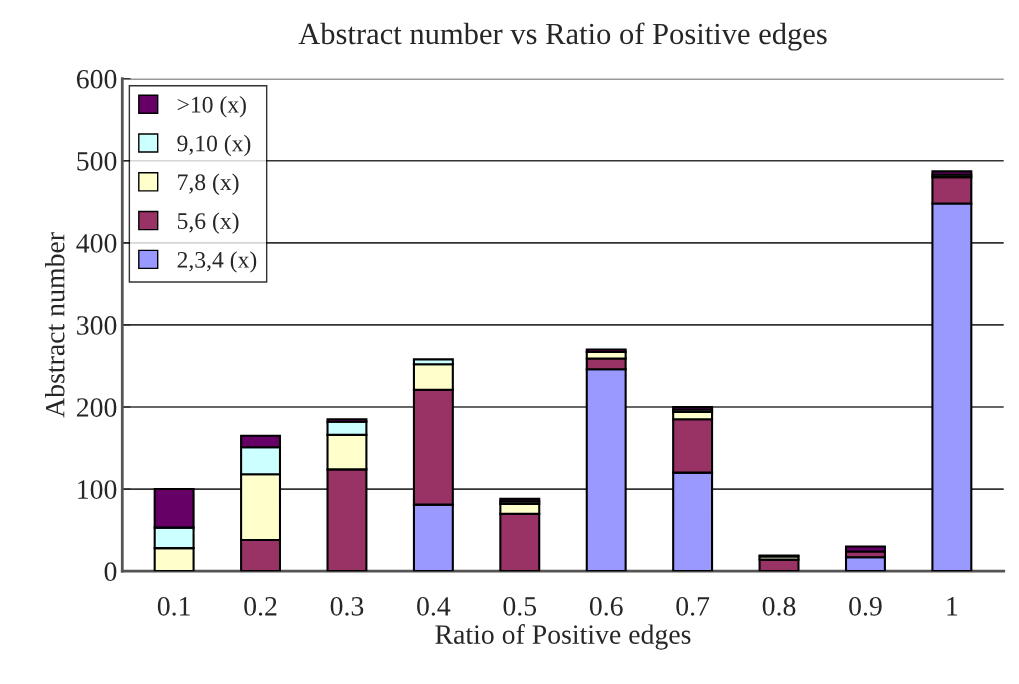  What do you see at coordinates (779, 606) in the screenshot?
I see `x-tick-label: 0.8` at bounding box center [779, 606].